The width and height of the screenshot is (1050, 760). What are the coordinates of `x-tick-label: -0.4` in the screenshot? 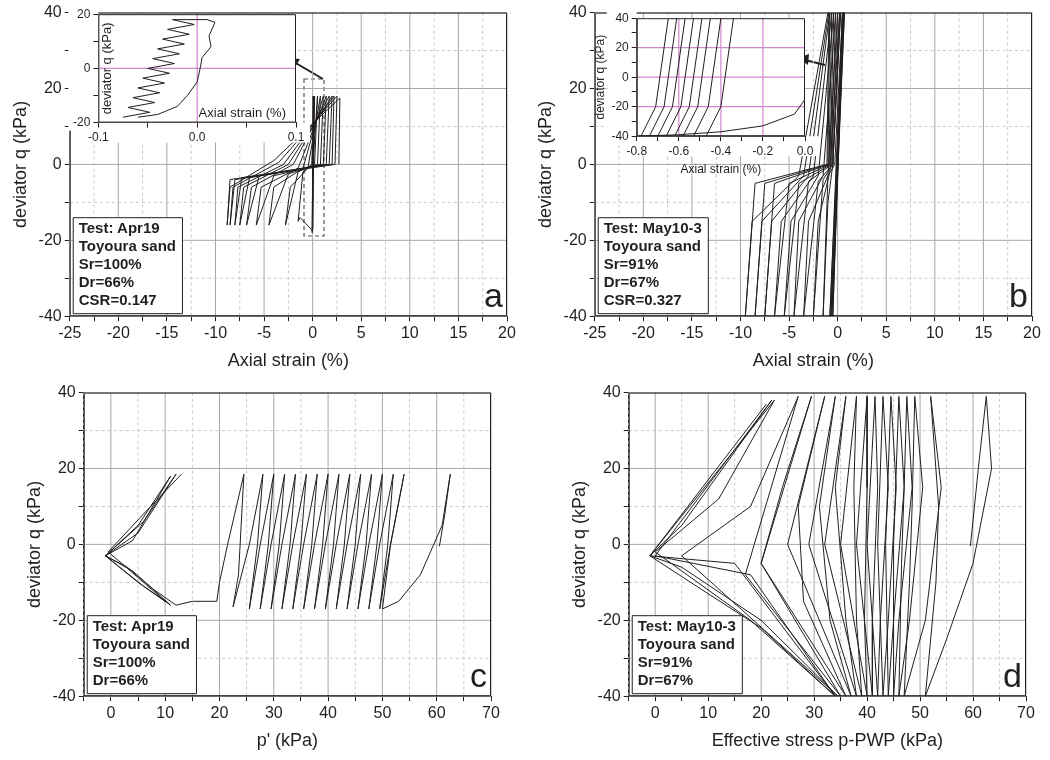 It's located at (721, 150).